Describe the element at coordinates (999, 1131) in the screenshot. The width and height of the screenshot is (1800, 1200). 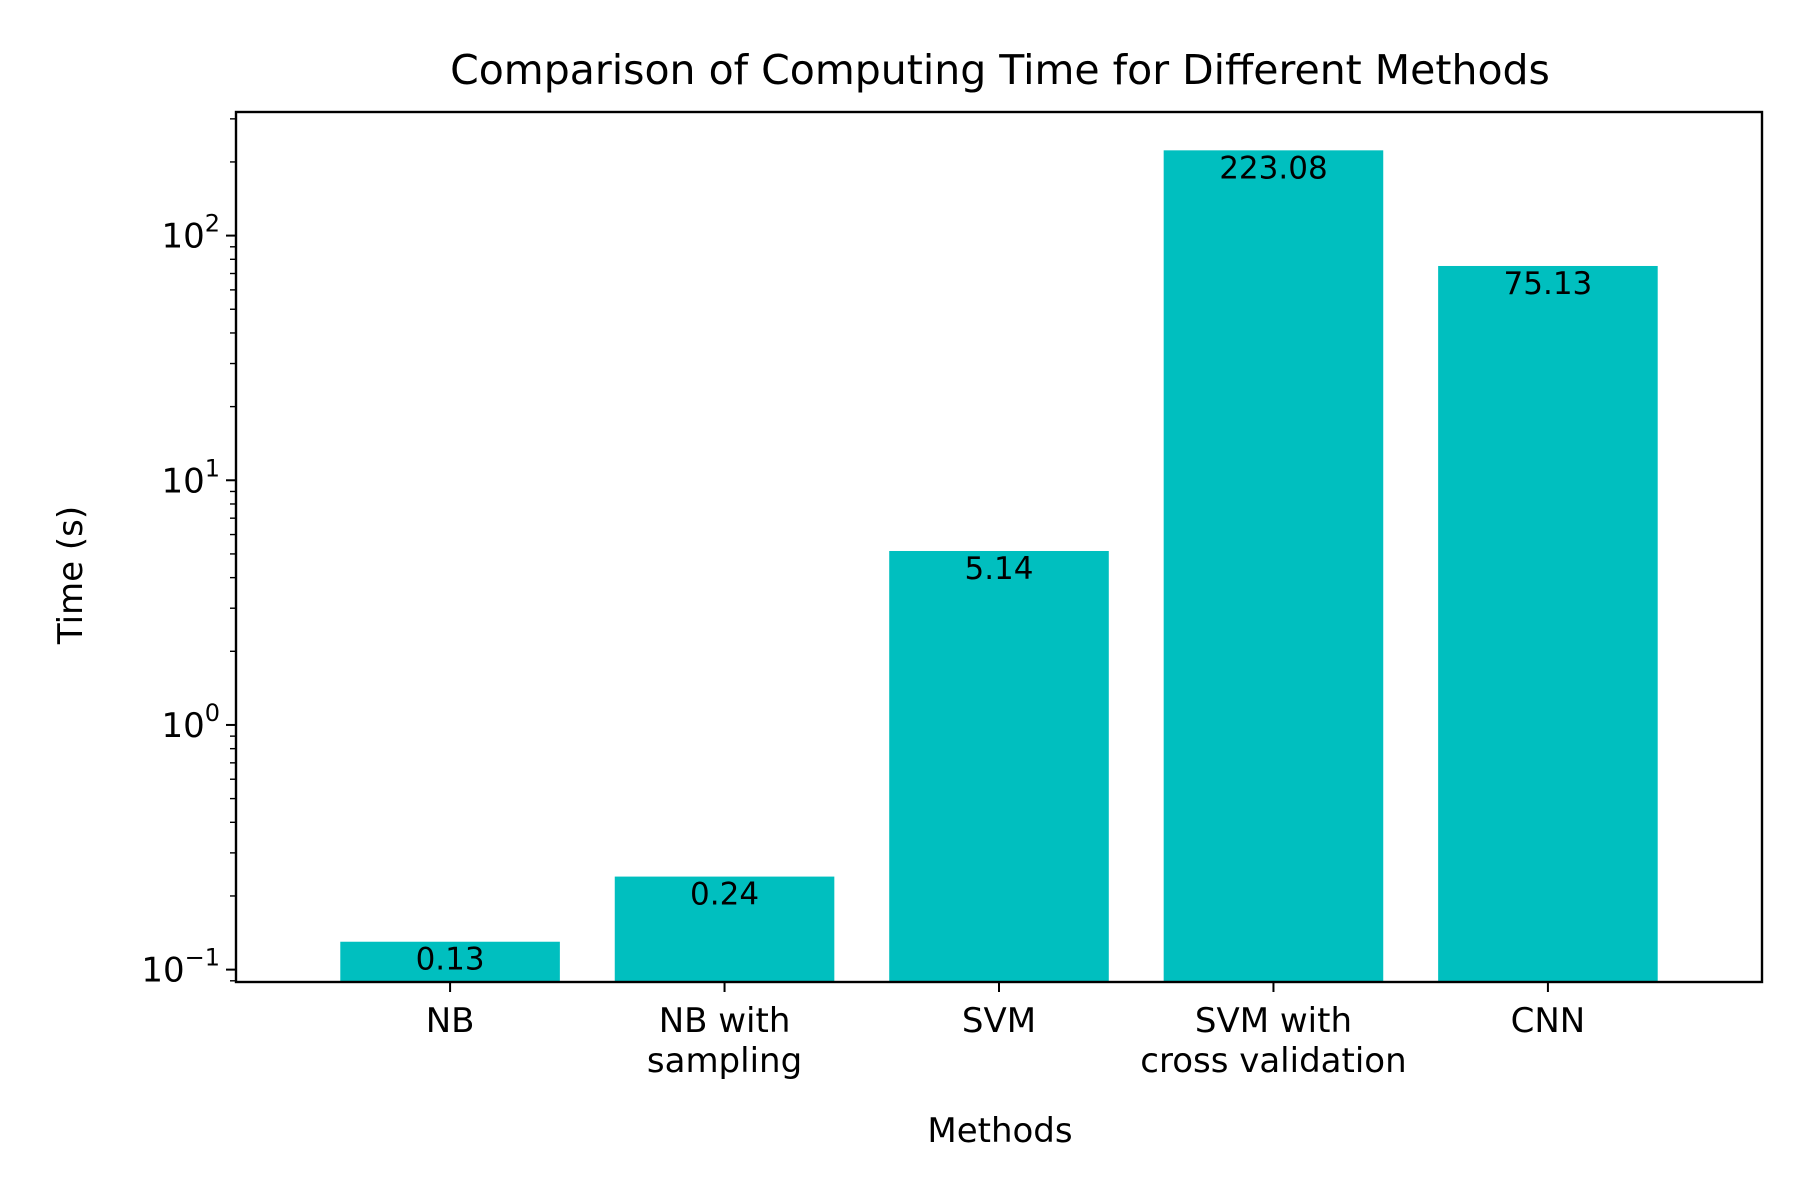
I see `x-axis-label: Methods` at that location.